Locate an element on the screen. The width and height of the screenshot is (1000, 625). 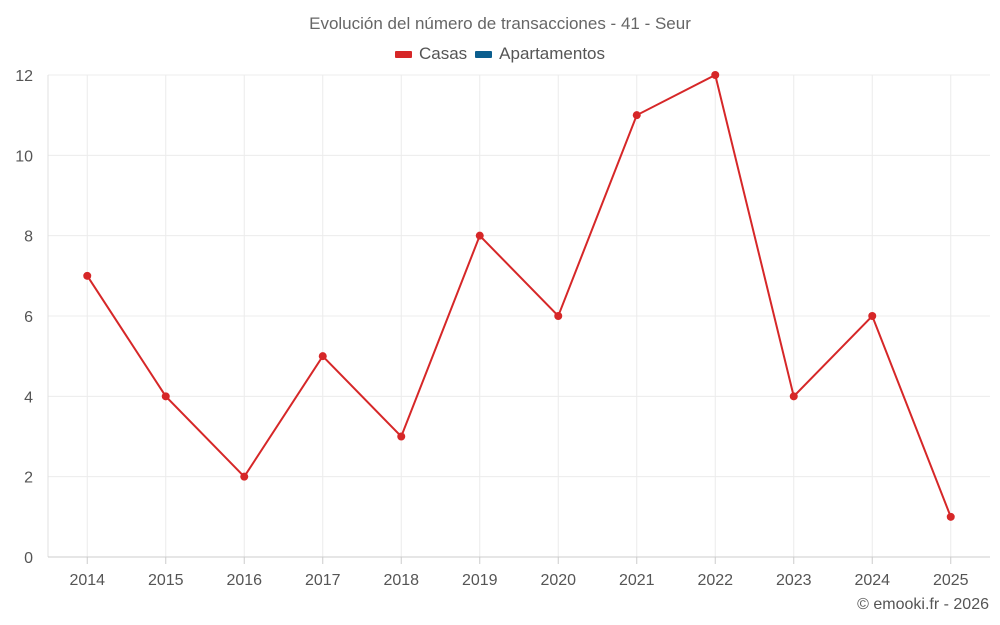
y-tick-label: 6 is located at coordinates (28, 317).